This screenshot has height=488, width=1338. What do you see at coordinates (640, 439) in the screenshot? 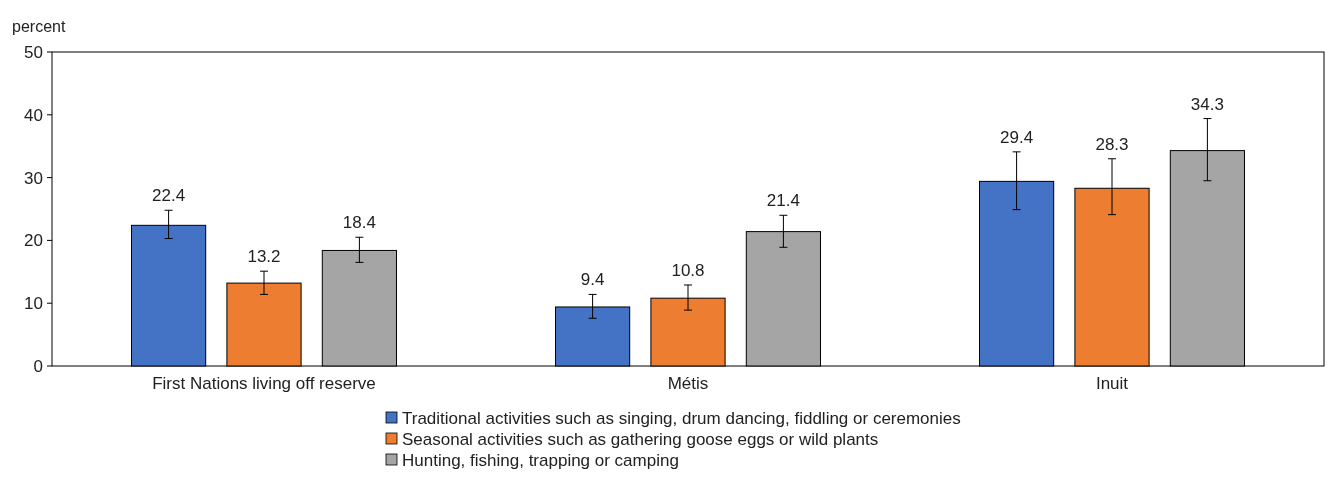
I see `legend-label: Seasonal activities such as gathering goose eggs or wild plants` at bounding box center [640, 439].